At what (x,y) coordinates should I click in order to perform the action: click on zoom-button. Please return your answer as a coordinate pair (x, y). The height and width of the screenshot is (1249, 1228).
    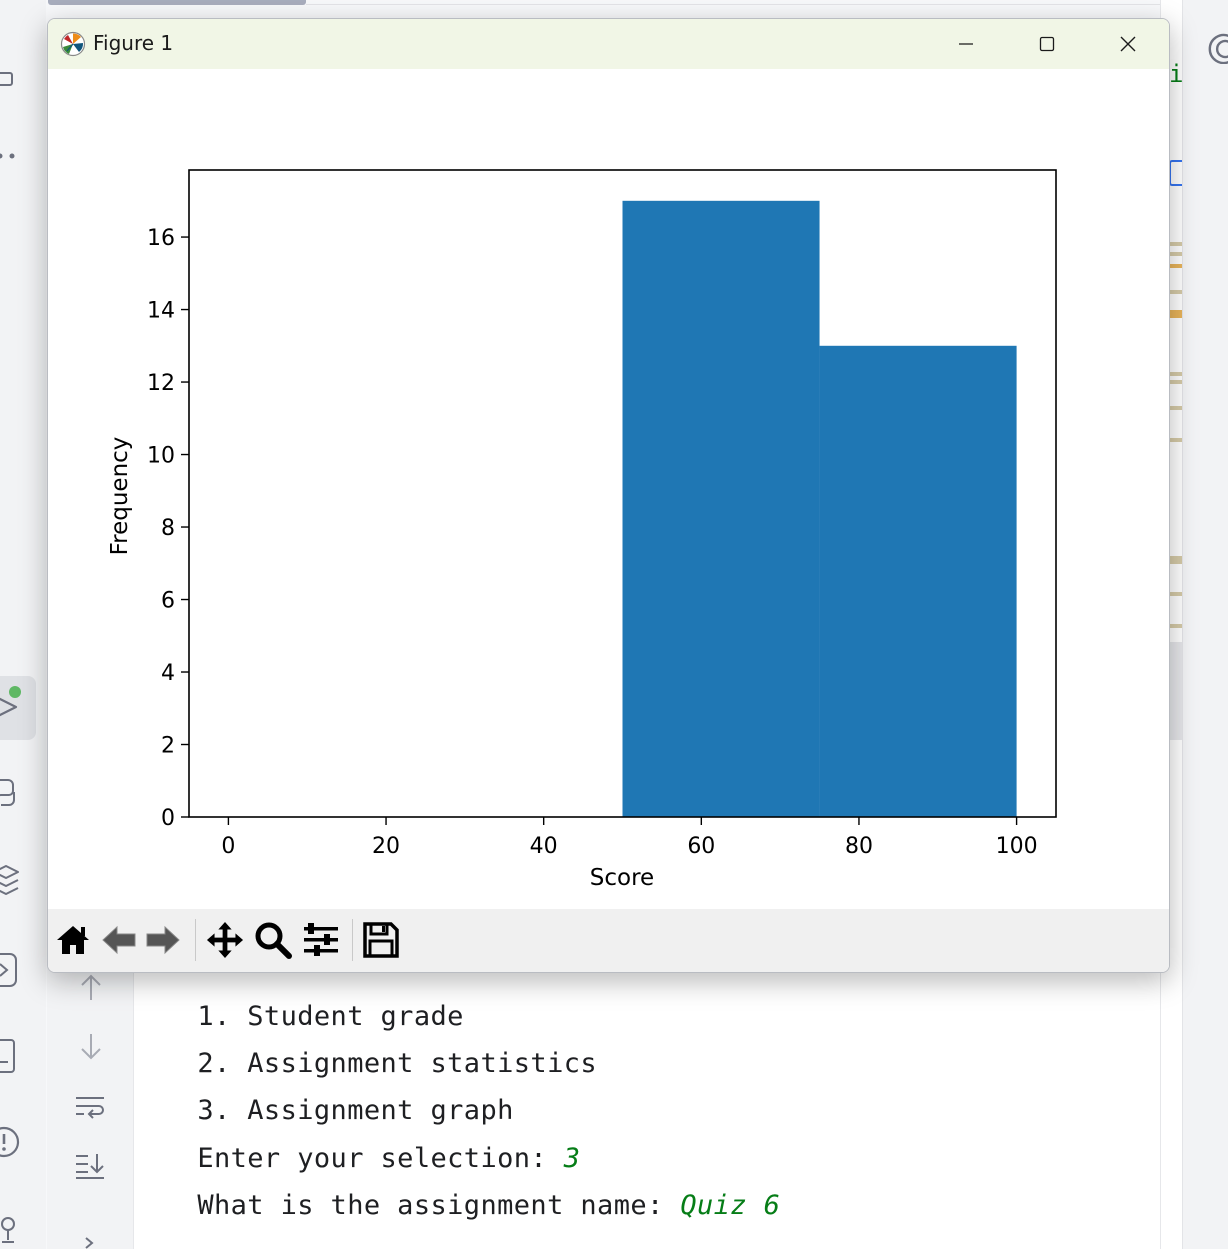
    Looking at the image, I should click on (273, 940).